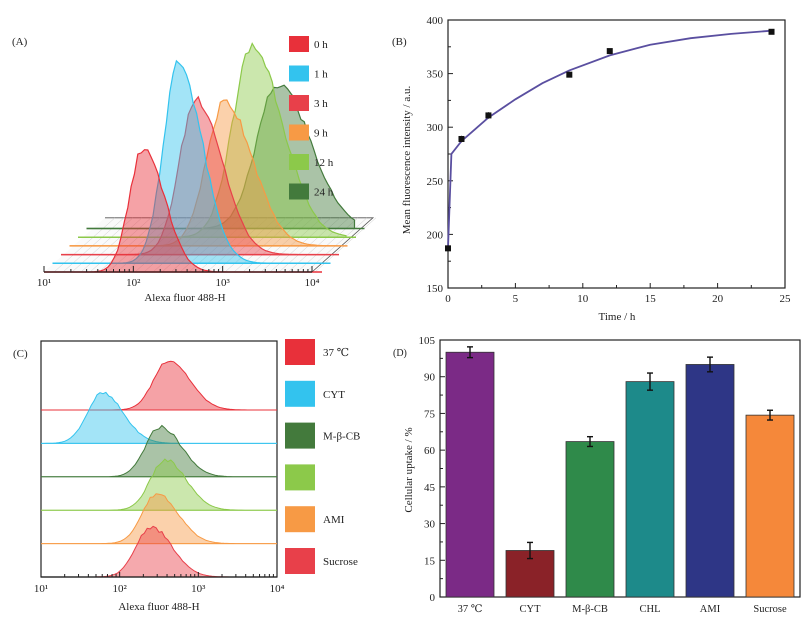 The width and height of the screenshot is (812, 620). Describe the element at coordinates (340, 562) in the screenshot. I see `panel-c-legend-label: Sucrose` at that location.